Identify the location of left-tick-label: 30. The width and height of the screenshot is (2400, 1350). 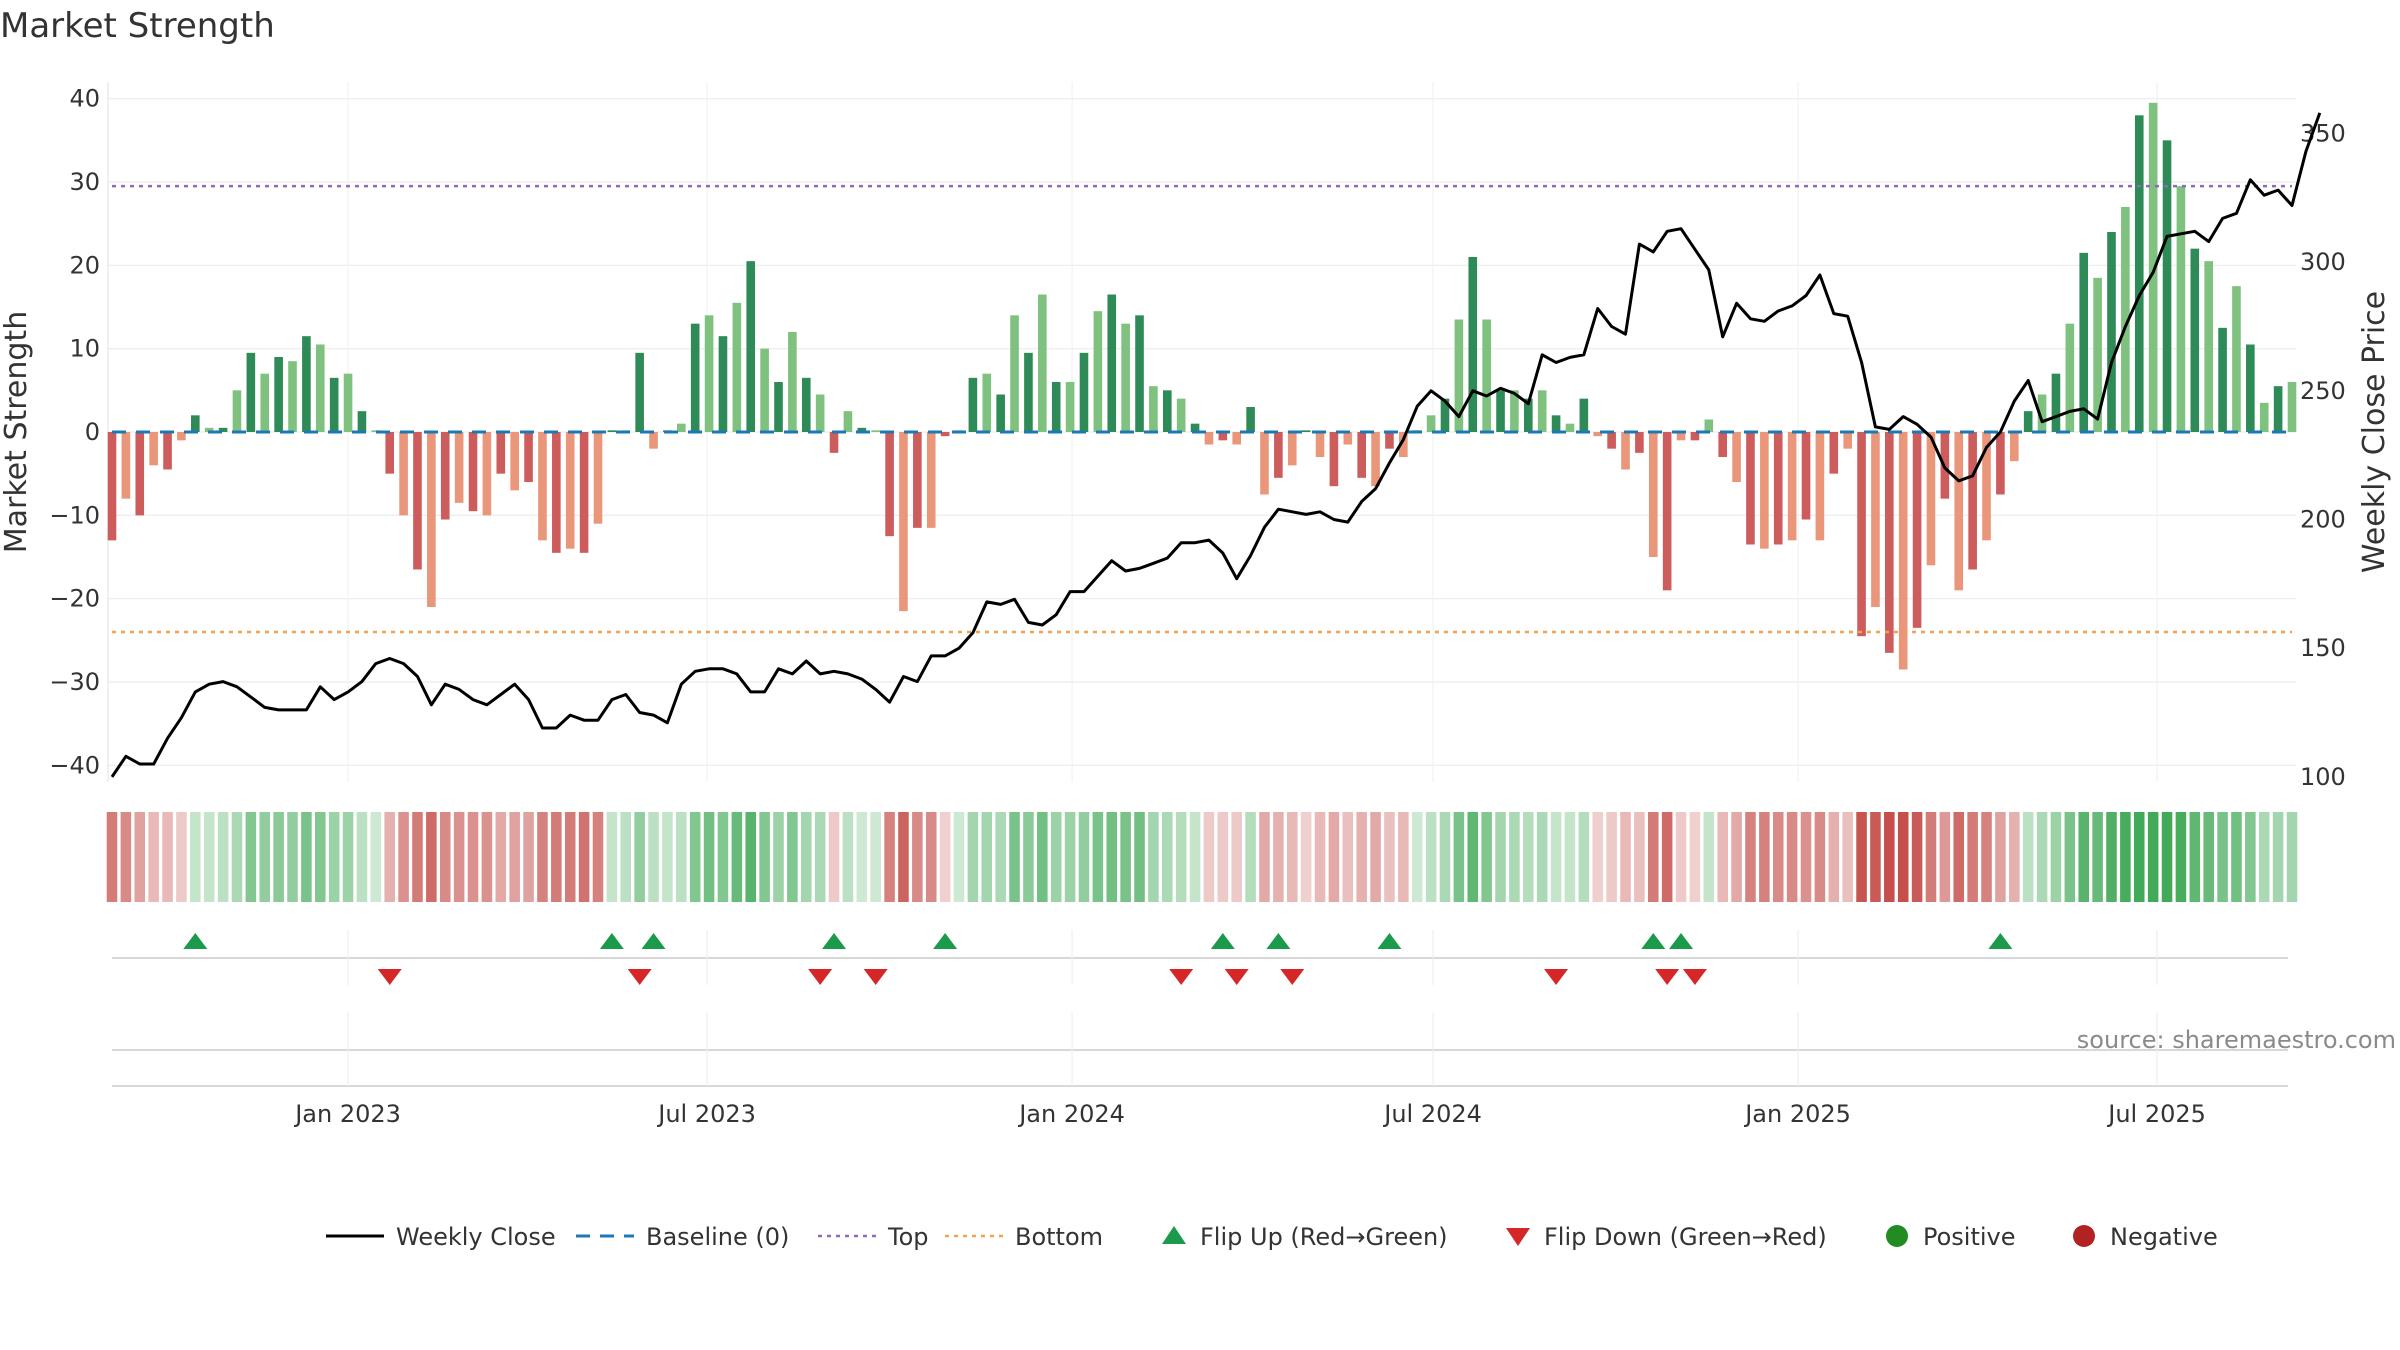
(84, 182).